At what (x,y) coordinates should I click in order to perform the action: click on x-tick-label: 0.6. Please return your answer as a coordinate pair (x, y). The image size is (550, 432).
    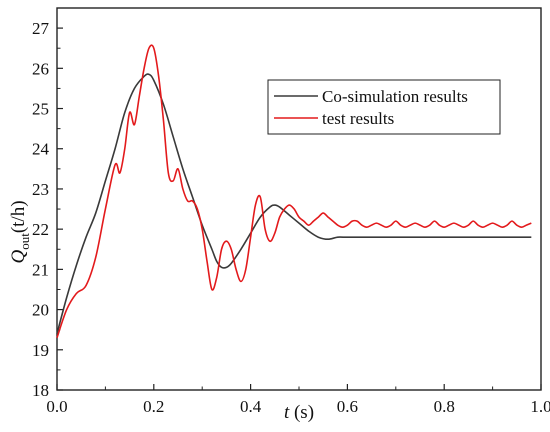
    Looking at the image, I should click on (347, 406).